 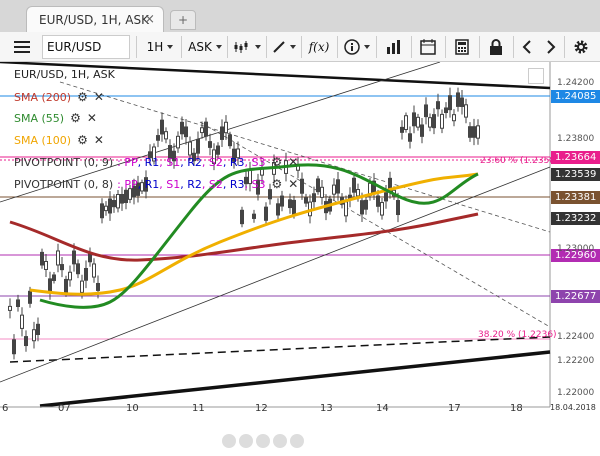 What do you see at coordinates (394, 47) in the screenshot?
I see `bar-chart-icon` at bounding box center [394, 47].